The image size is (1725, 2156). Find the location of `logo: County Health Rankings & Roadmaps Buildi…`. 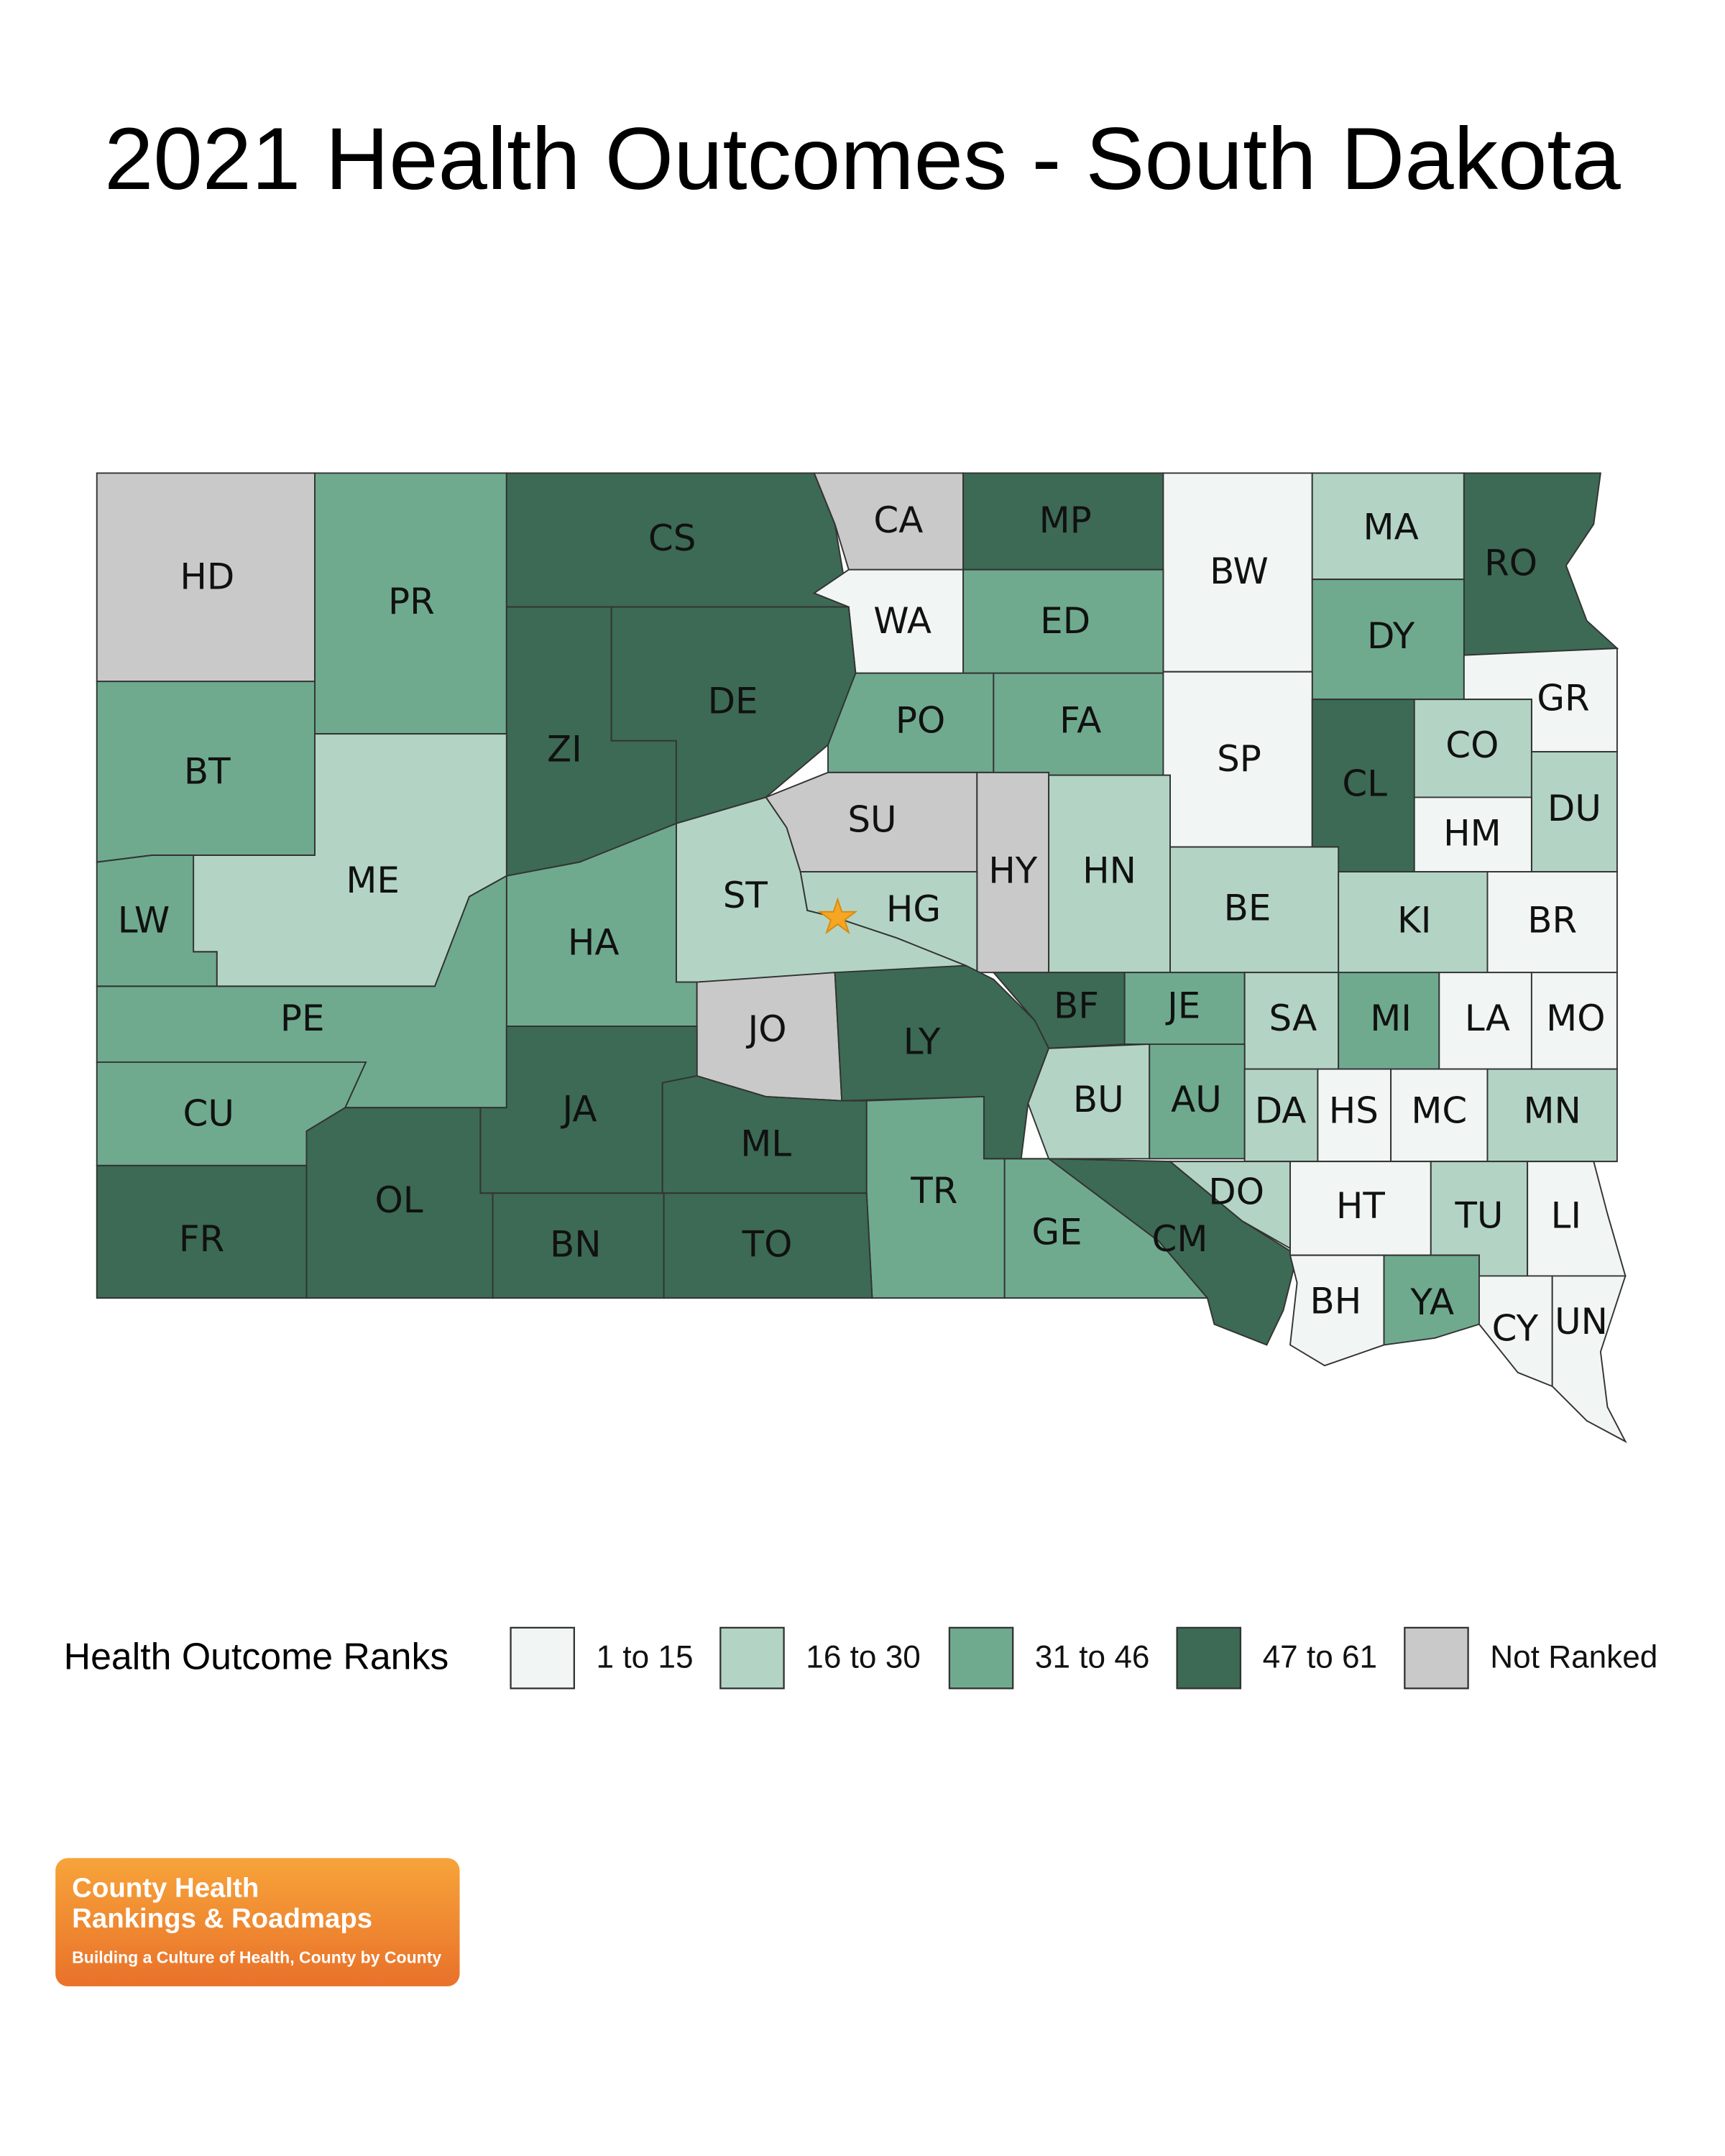

logo: County Health Rankings & Roadmaps Buildi… is located at coordinates (257, 1922).